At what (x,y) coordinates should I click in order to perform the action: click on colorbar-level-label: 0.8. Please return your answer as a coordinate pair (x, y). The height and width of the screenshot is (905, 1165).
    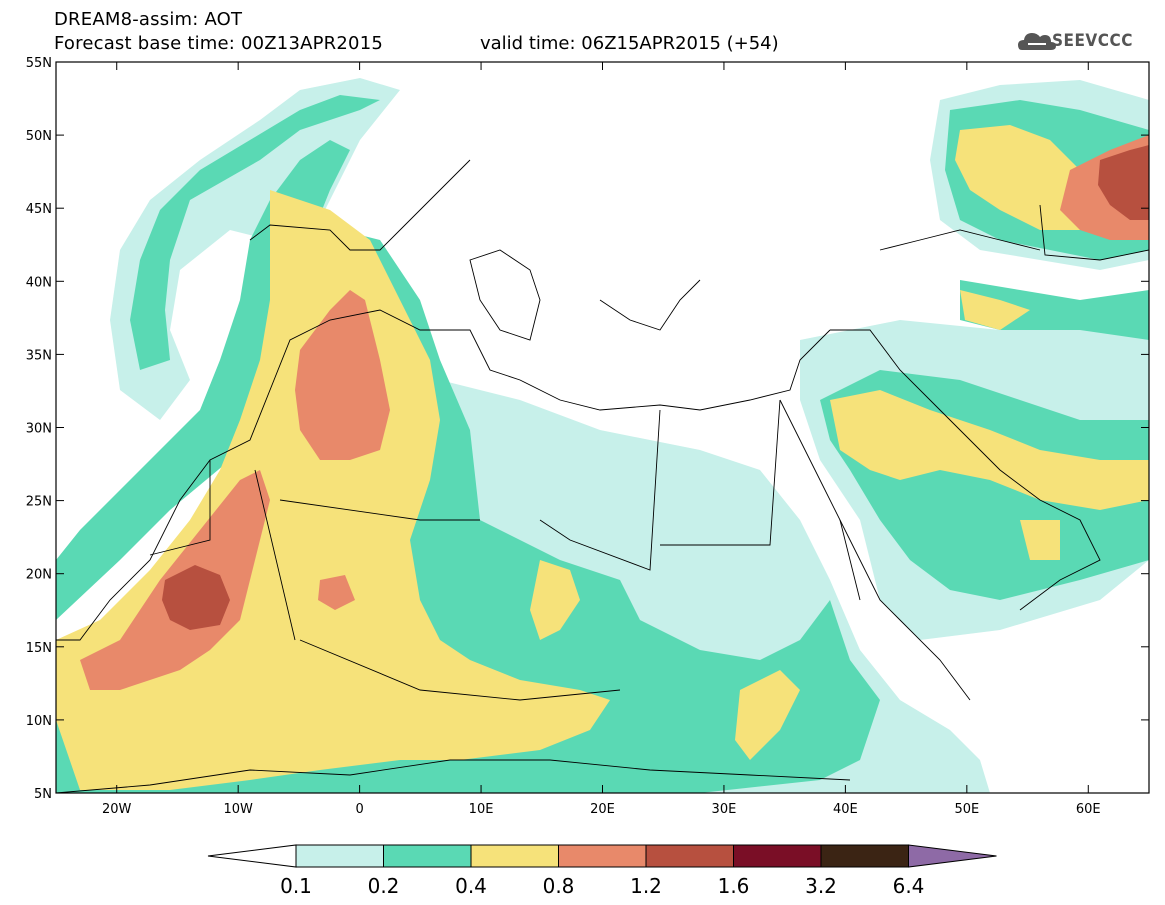
    Looking at the image, I should click on (559, 886).